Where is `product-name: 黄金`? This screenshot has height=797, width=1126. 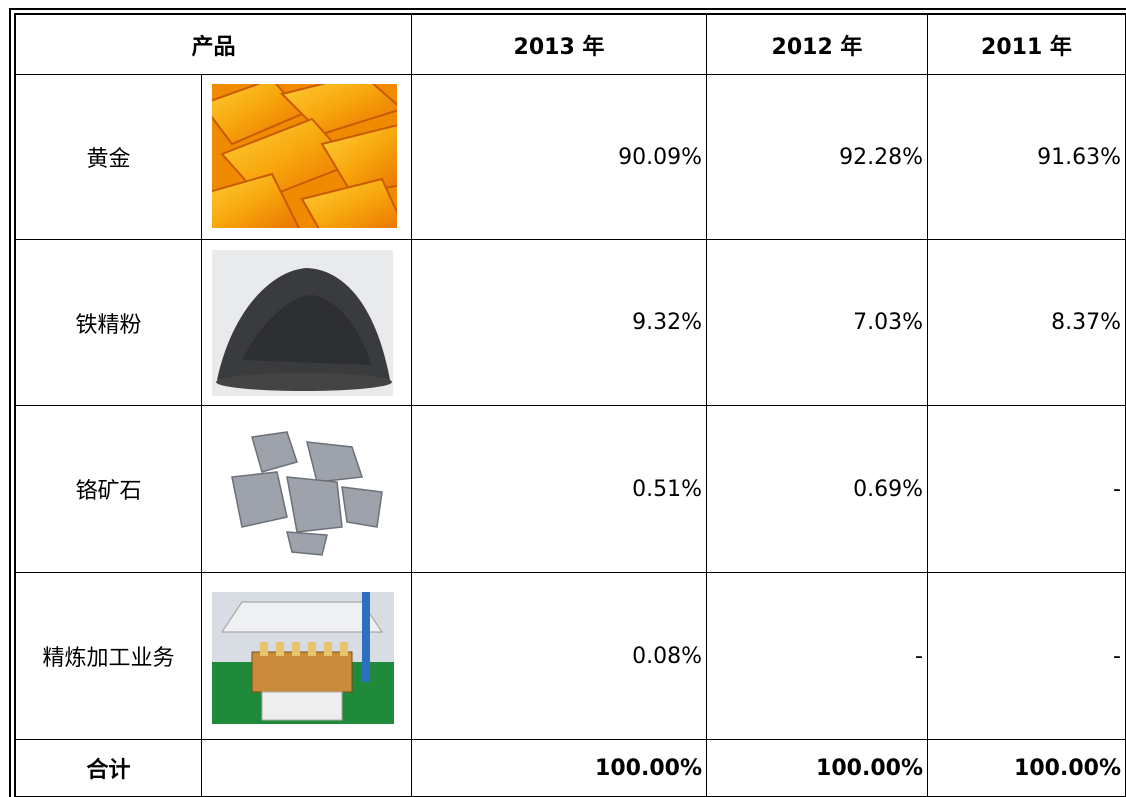 product-name: 黄金 is located at coordinates (109, 157).